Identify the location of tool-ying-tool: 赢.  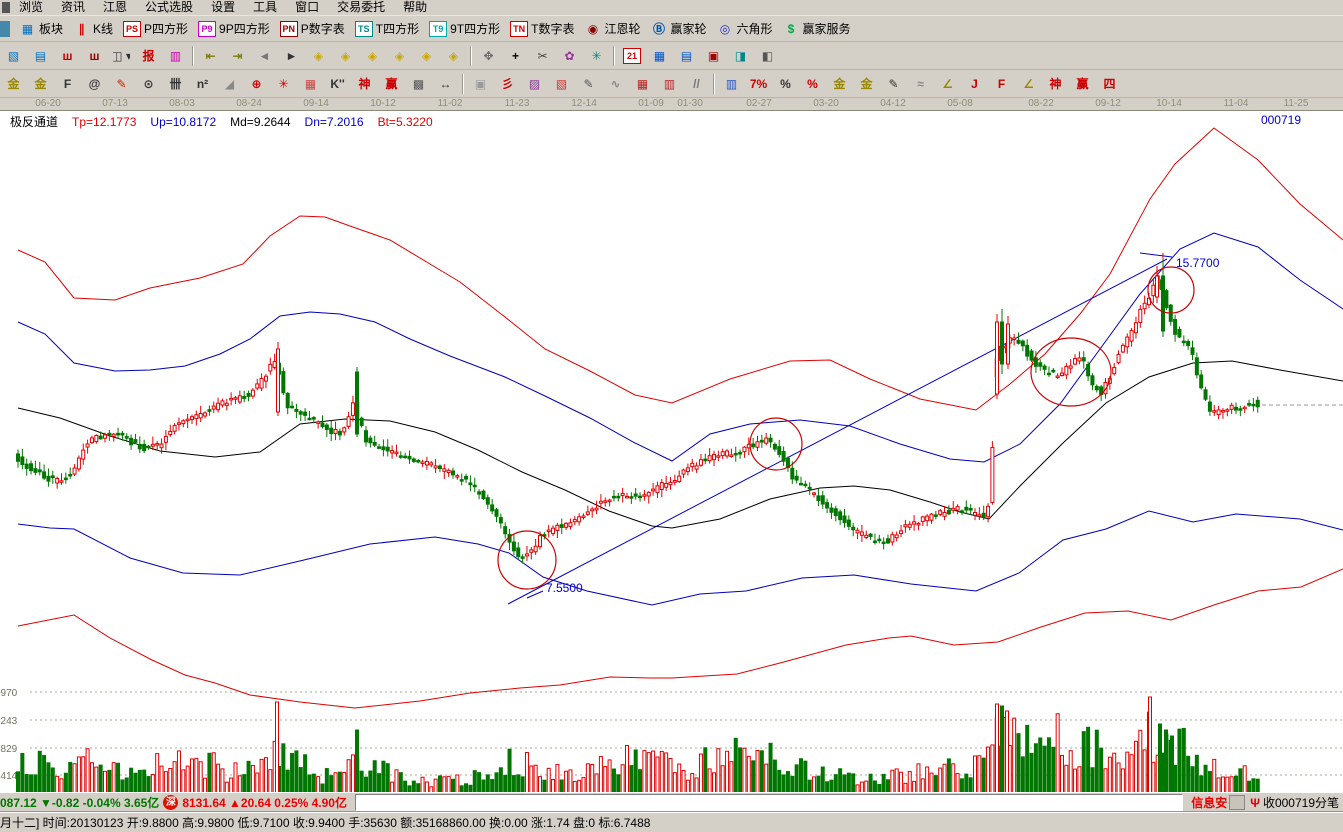
(391, 84).